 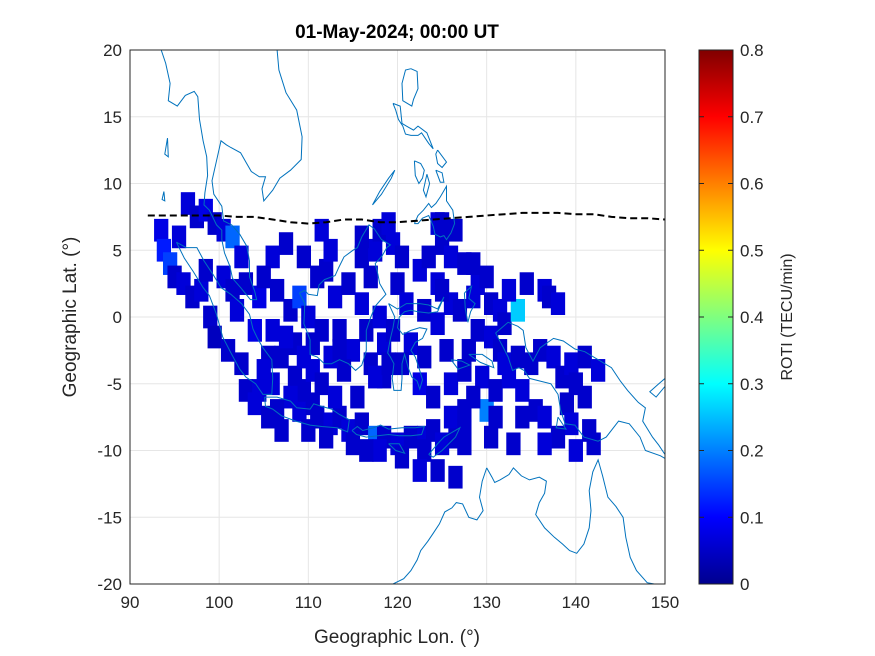 I want to click on x-axis-label: Geographic Lon. (°), so click(x=397, y=637).